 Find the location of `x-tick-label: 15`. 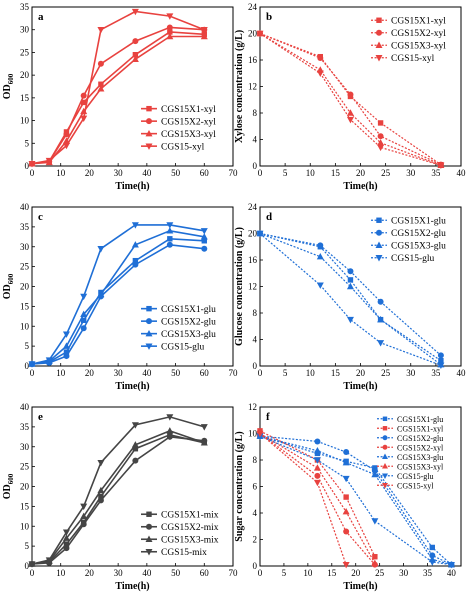

x-tick-label: 15 is located at coordinates (336, 373).